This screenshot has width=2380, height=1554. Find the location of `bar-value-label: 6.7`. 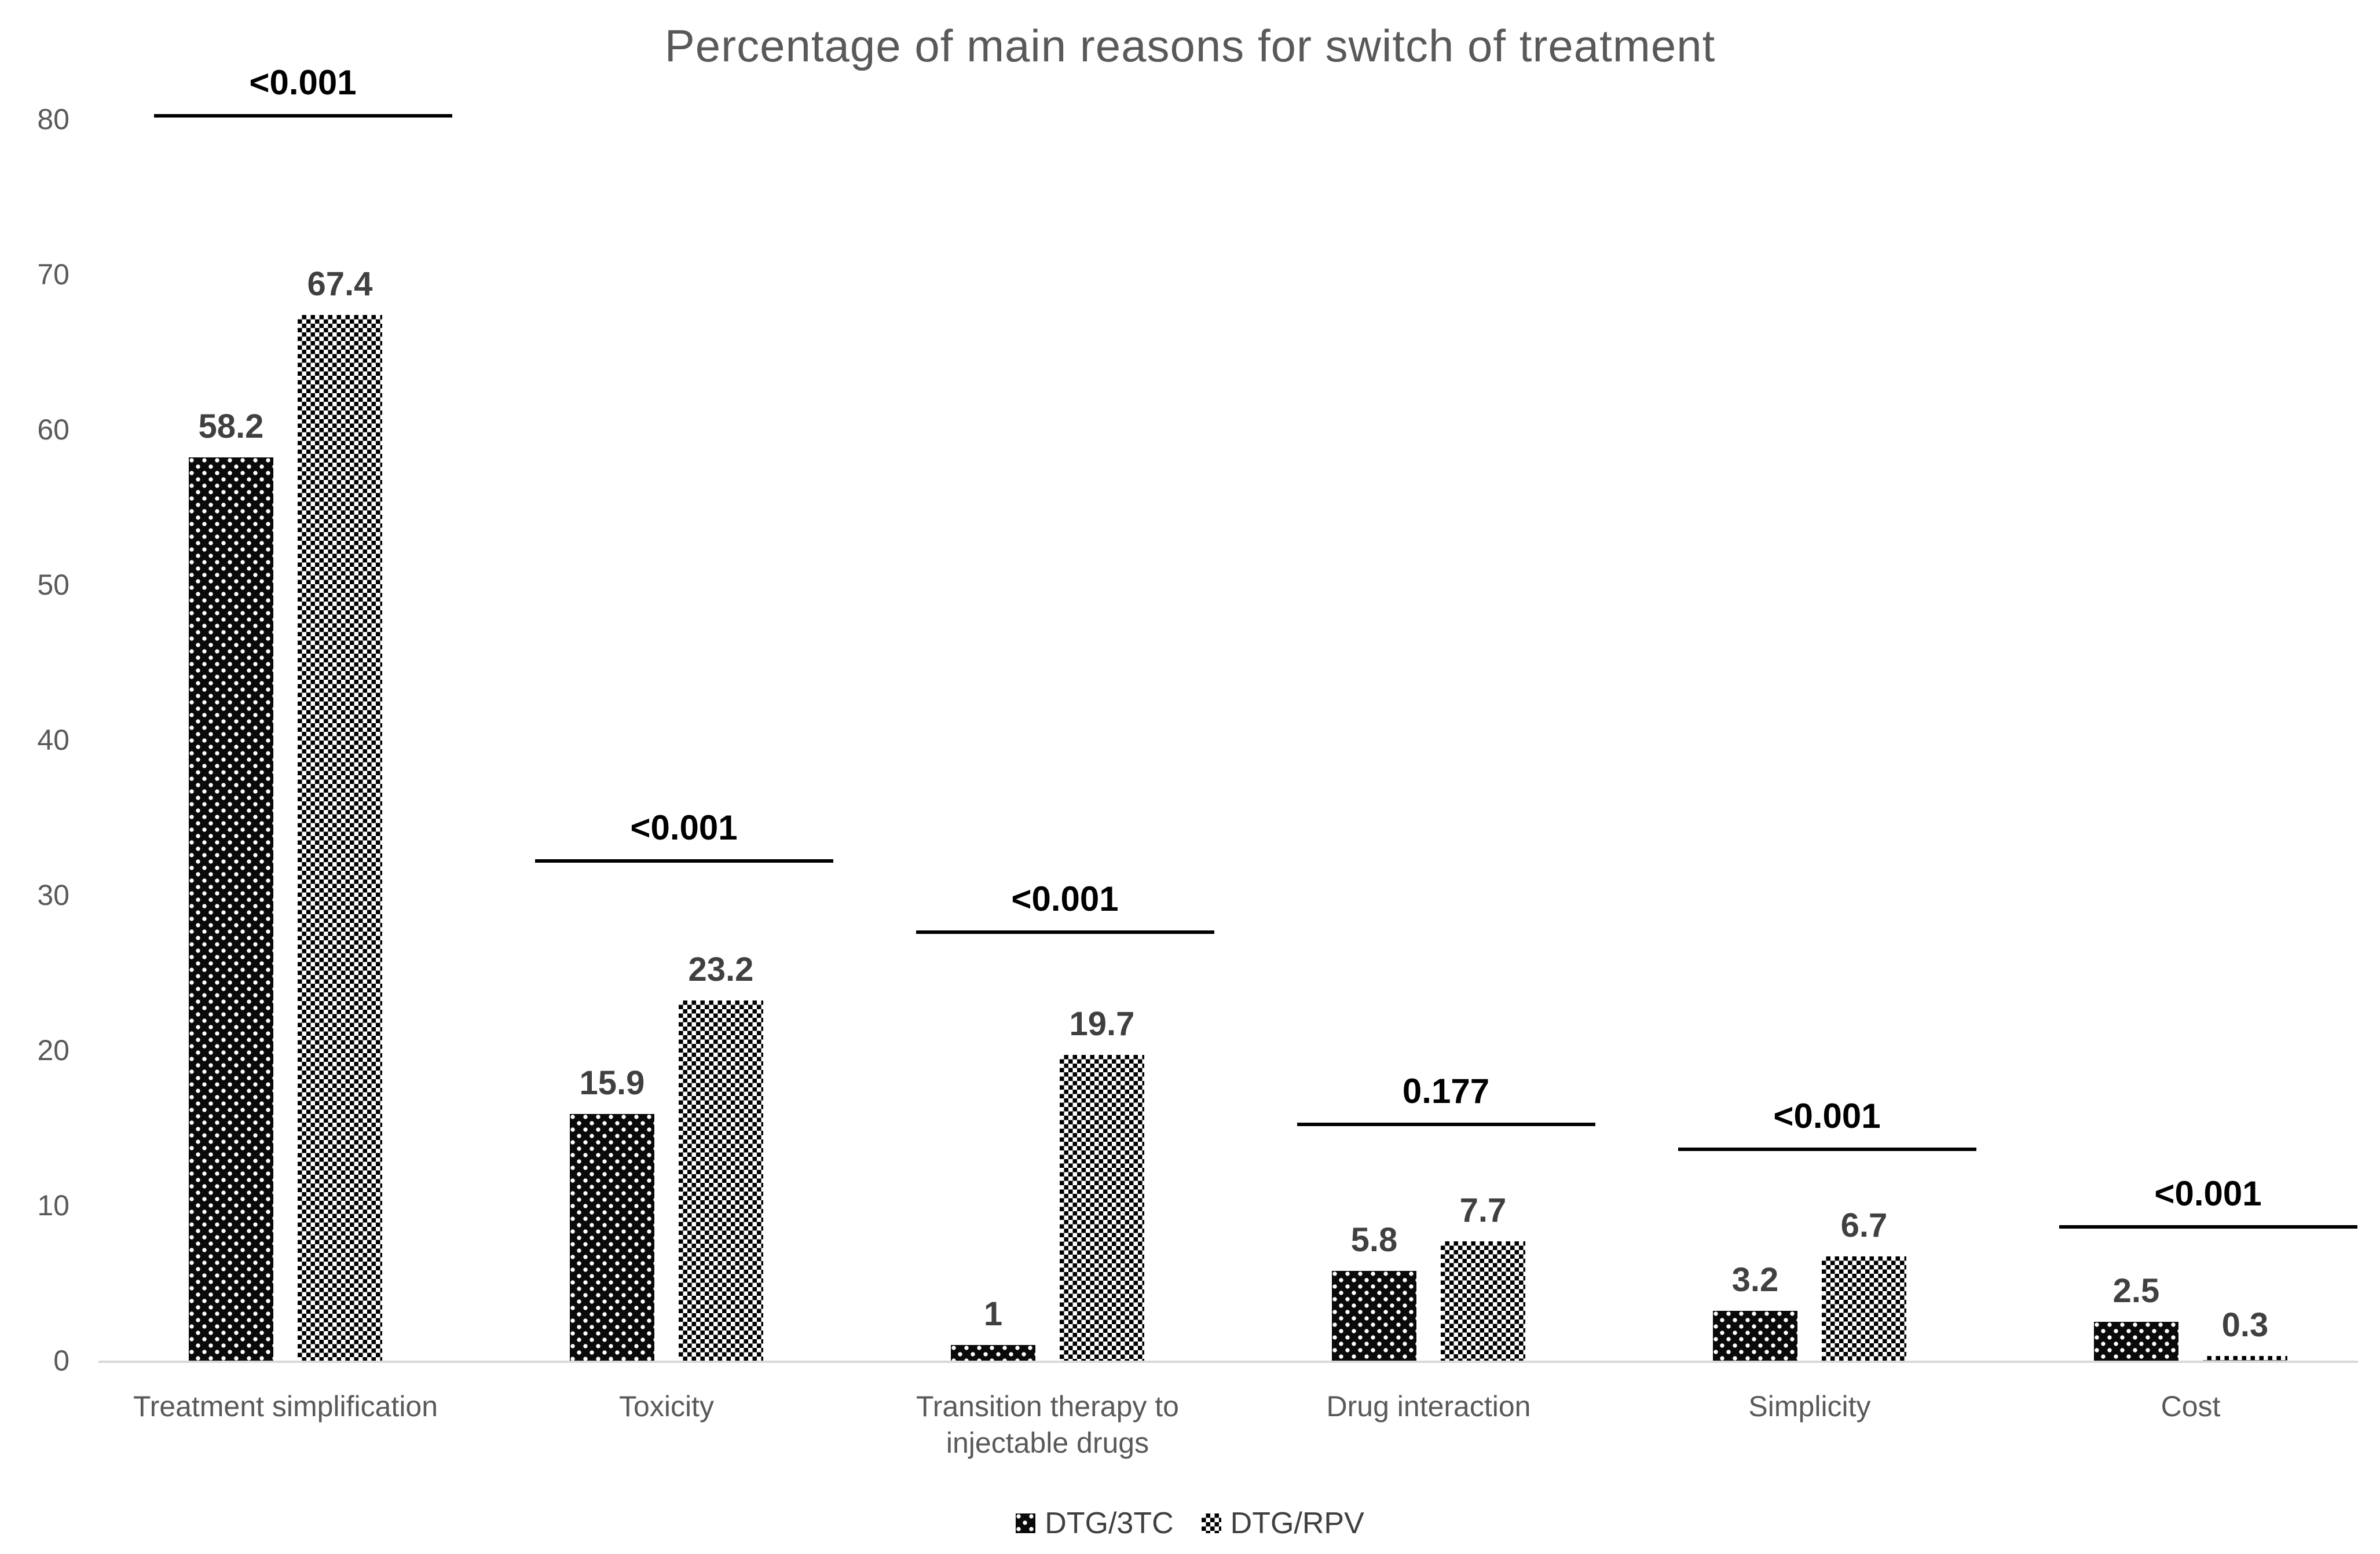

bar-value-label: 6.7 is located at coordinates (1864, 1226).